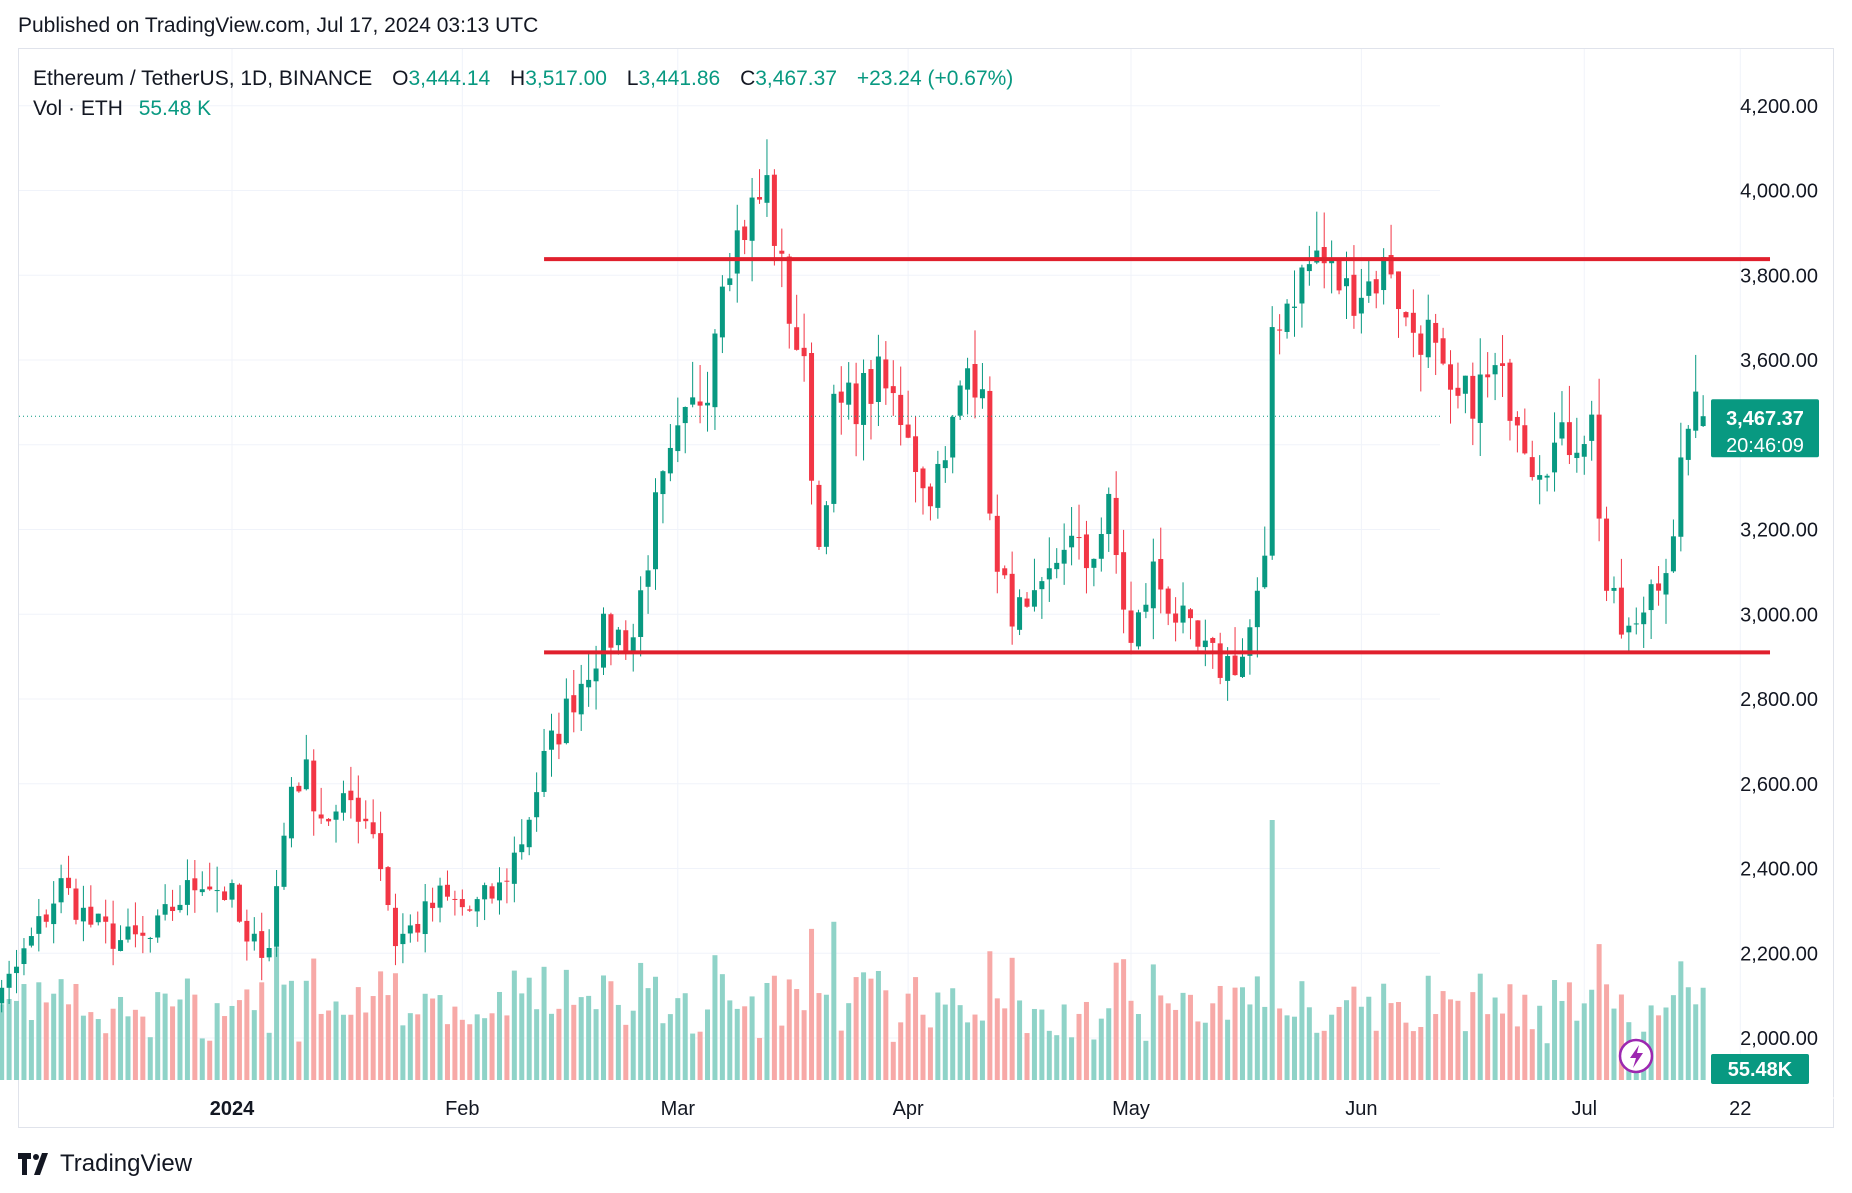 The height and width of the screenshot is (1193, 1852). Describe the element at coordinates (1779, 1039) in the screenshot. I see `price-tick-label: 2,000.00` at that location.